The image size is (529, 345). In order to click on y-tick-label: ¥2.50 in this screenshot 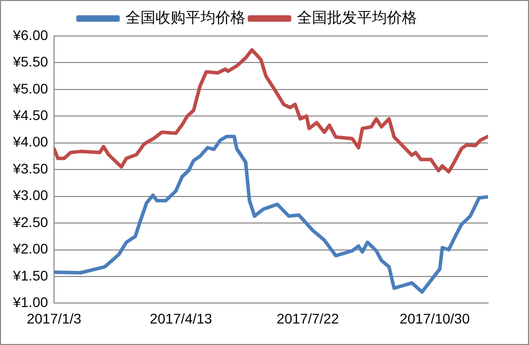, I will do `click(30, 222)`.